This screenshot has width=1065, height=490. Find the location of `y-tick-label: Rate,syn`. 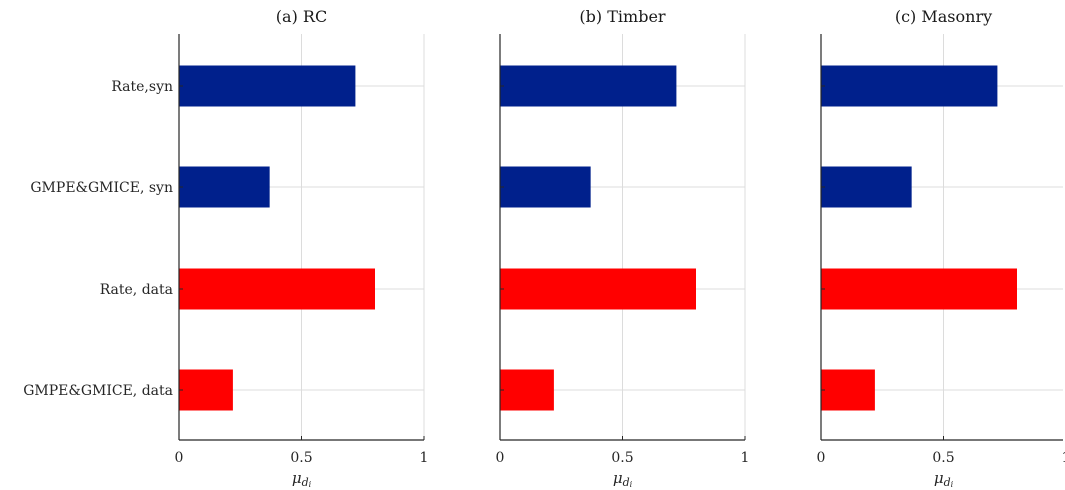

y-tick-label: Rate,syn is located at coordinates (142, 87).